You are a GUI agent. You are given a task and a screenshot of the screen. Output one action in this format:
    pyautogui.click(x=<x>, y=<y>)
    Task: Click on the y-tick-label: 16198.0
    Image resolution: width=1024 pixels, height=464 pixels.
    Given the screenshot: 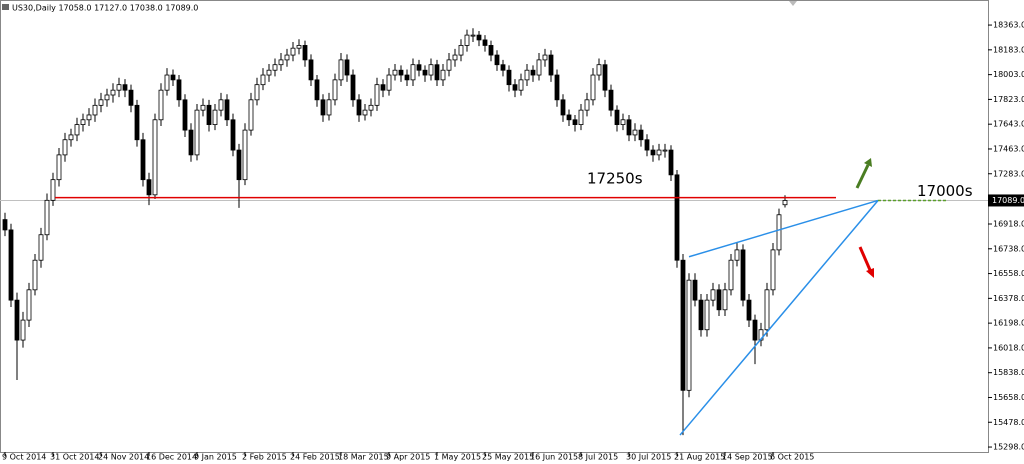 What is the action you would take?
    pyautogui.click(x=1008, y=323)
    